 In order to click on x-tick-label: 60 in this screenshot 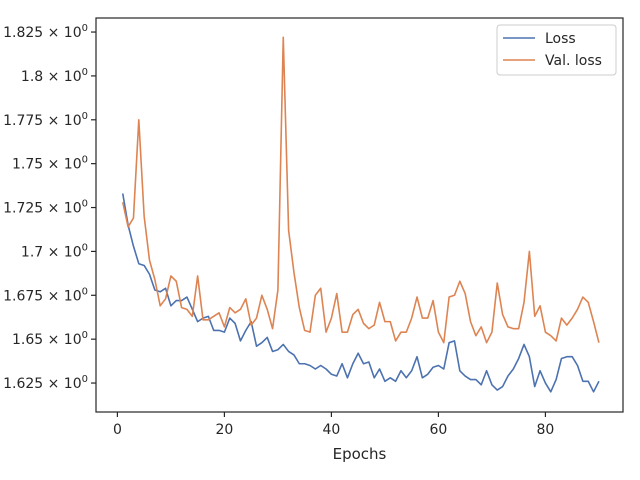, I will do `click(439, 430)`.